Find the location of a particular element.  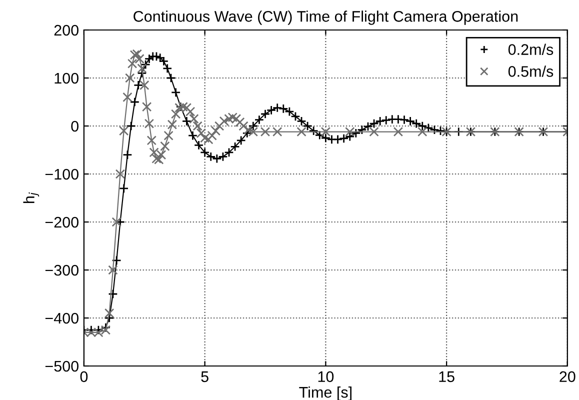

y-tick-label: −200 is located at coordinates (61, 222).